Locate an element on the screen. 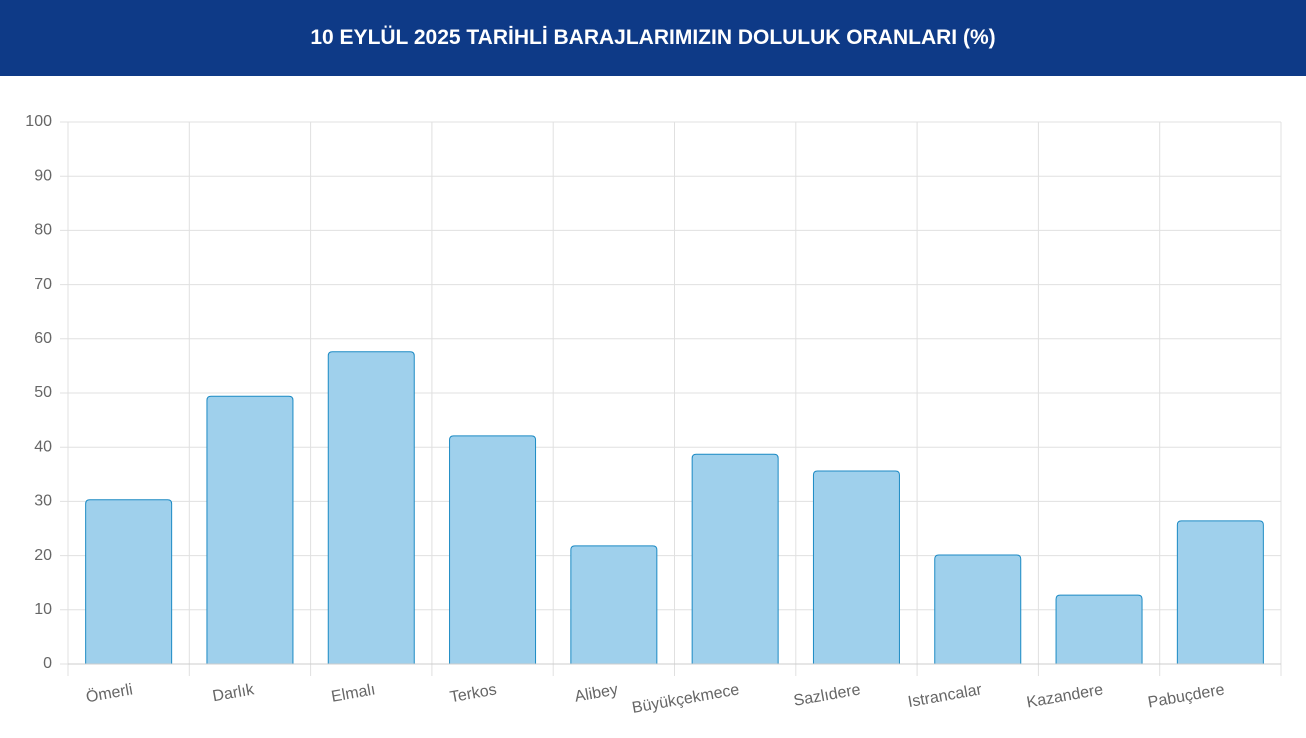 The height and width of the screenshot is (738, 1306). y-tick-label: 90 is located at coordinates (43, 175).